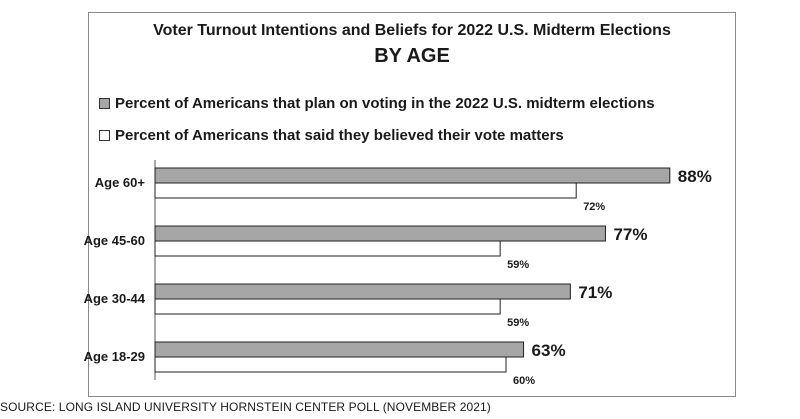 This screenshot has width=800, height=419. Describe the element at coordinates (518, 323) in the screenshot. I see `data-label-vote-matters-age-30-44: 59%` at that location.